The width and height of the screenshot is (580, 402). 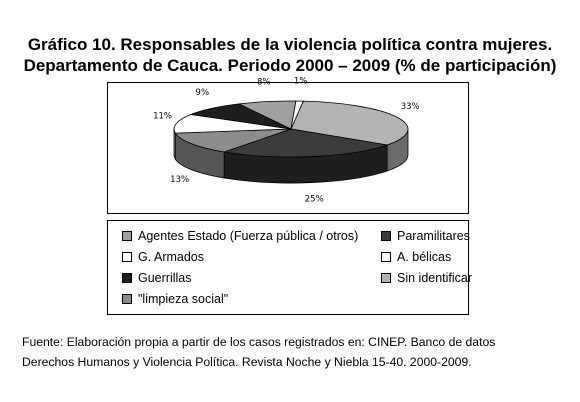 I want to click on pie-label-2: 13%, so click(x=179, y=180).